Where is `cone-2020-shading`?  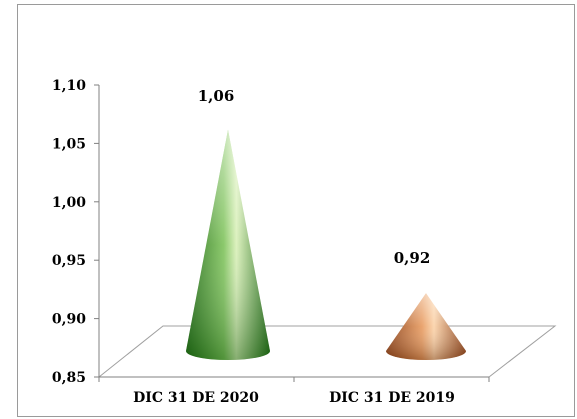 cone-2020-shading is located at coordinates (228, 244).